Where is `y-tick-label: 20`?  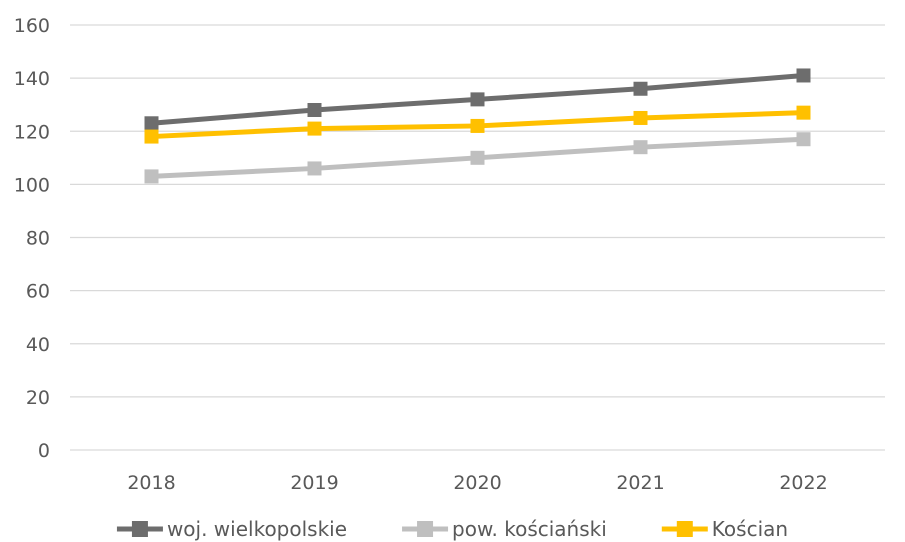 y-tick-label: 20 is located at coordinates (38, 398).